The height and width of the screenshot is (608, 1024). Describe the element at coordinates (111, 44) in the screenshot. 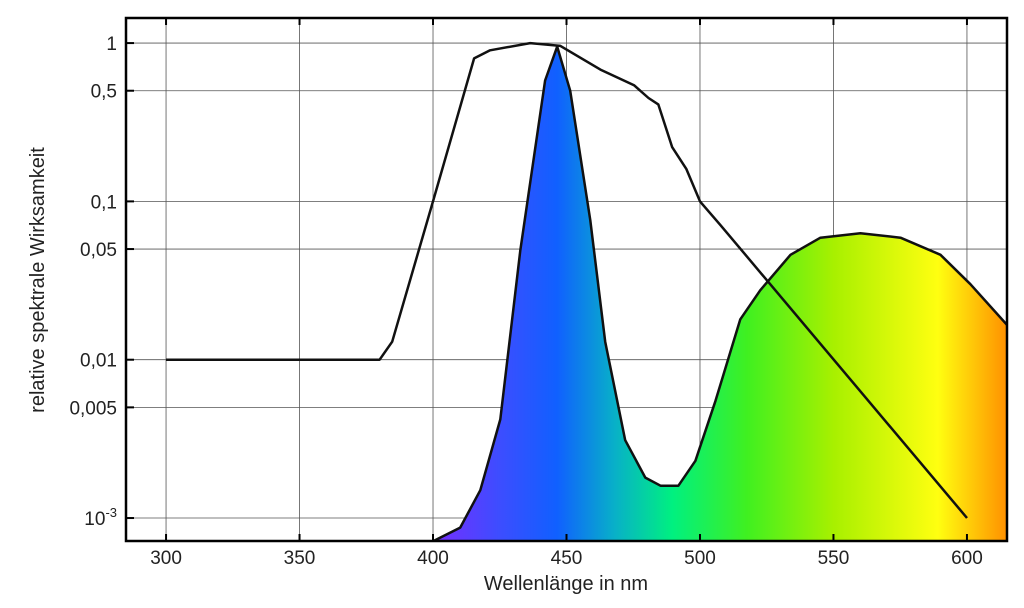

I see `y-tick-label: 1` at that location.